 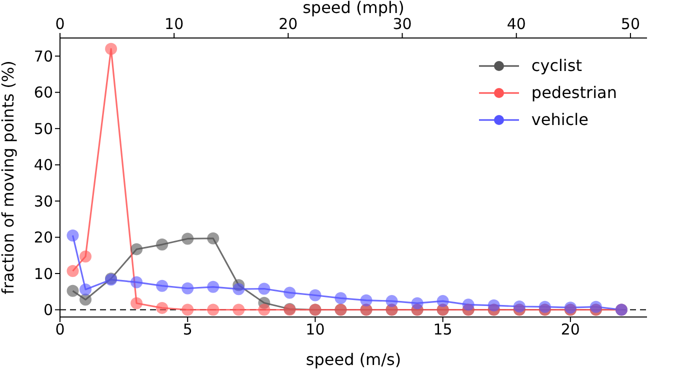 I want to click on y-tick-label: 60, so click(x=43, y=93).